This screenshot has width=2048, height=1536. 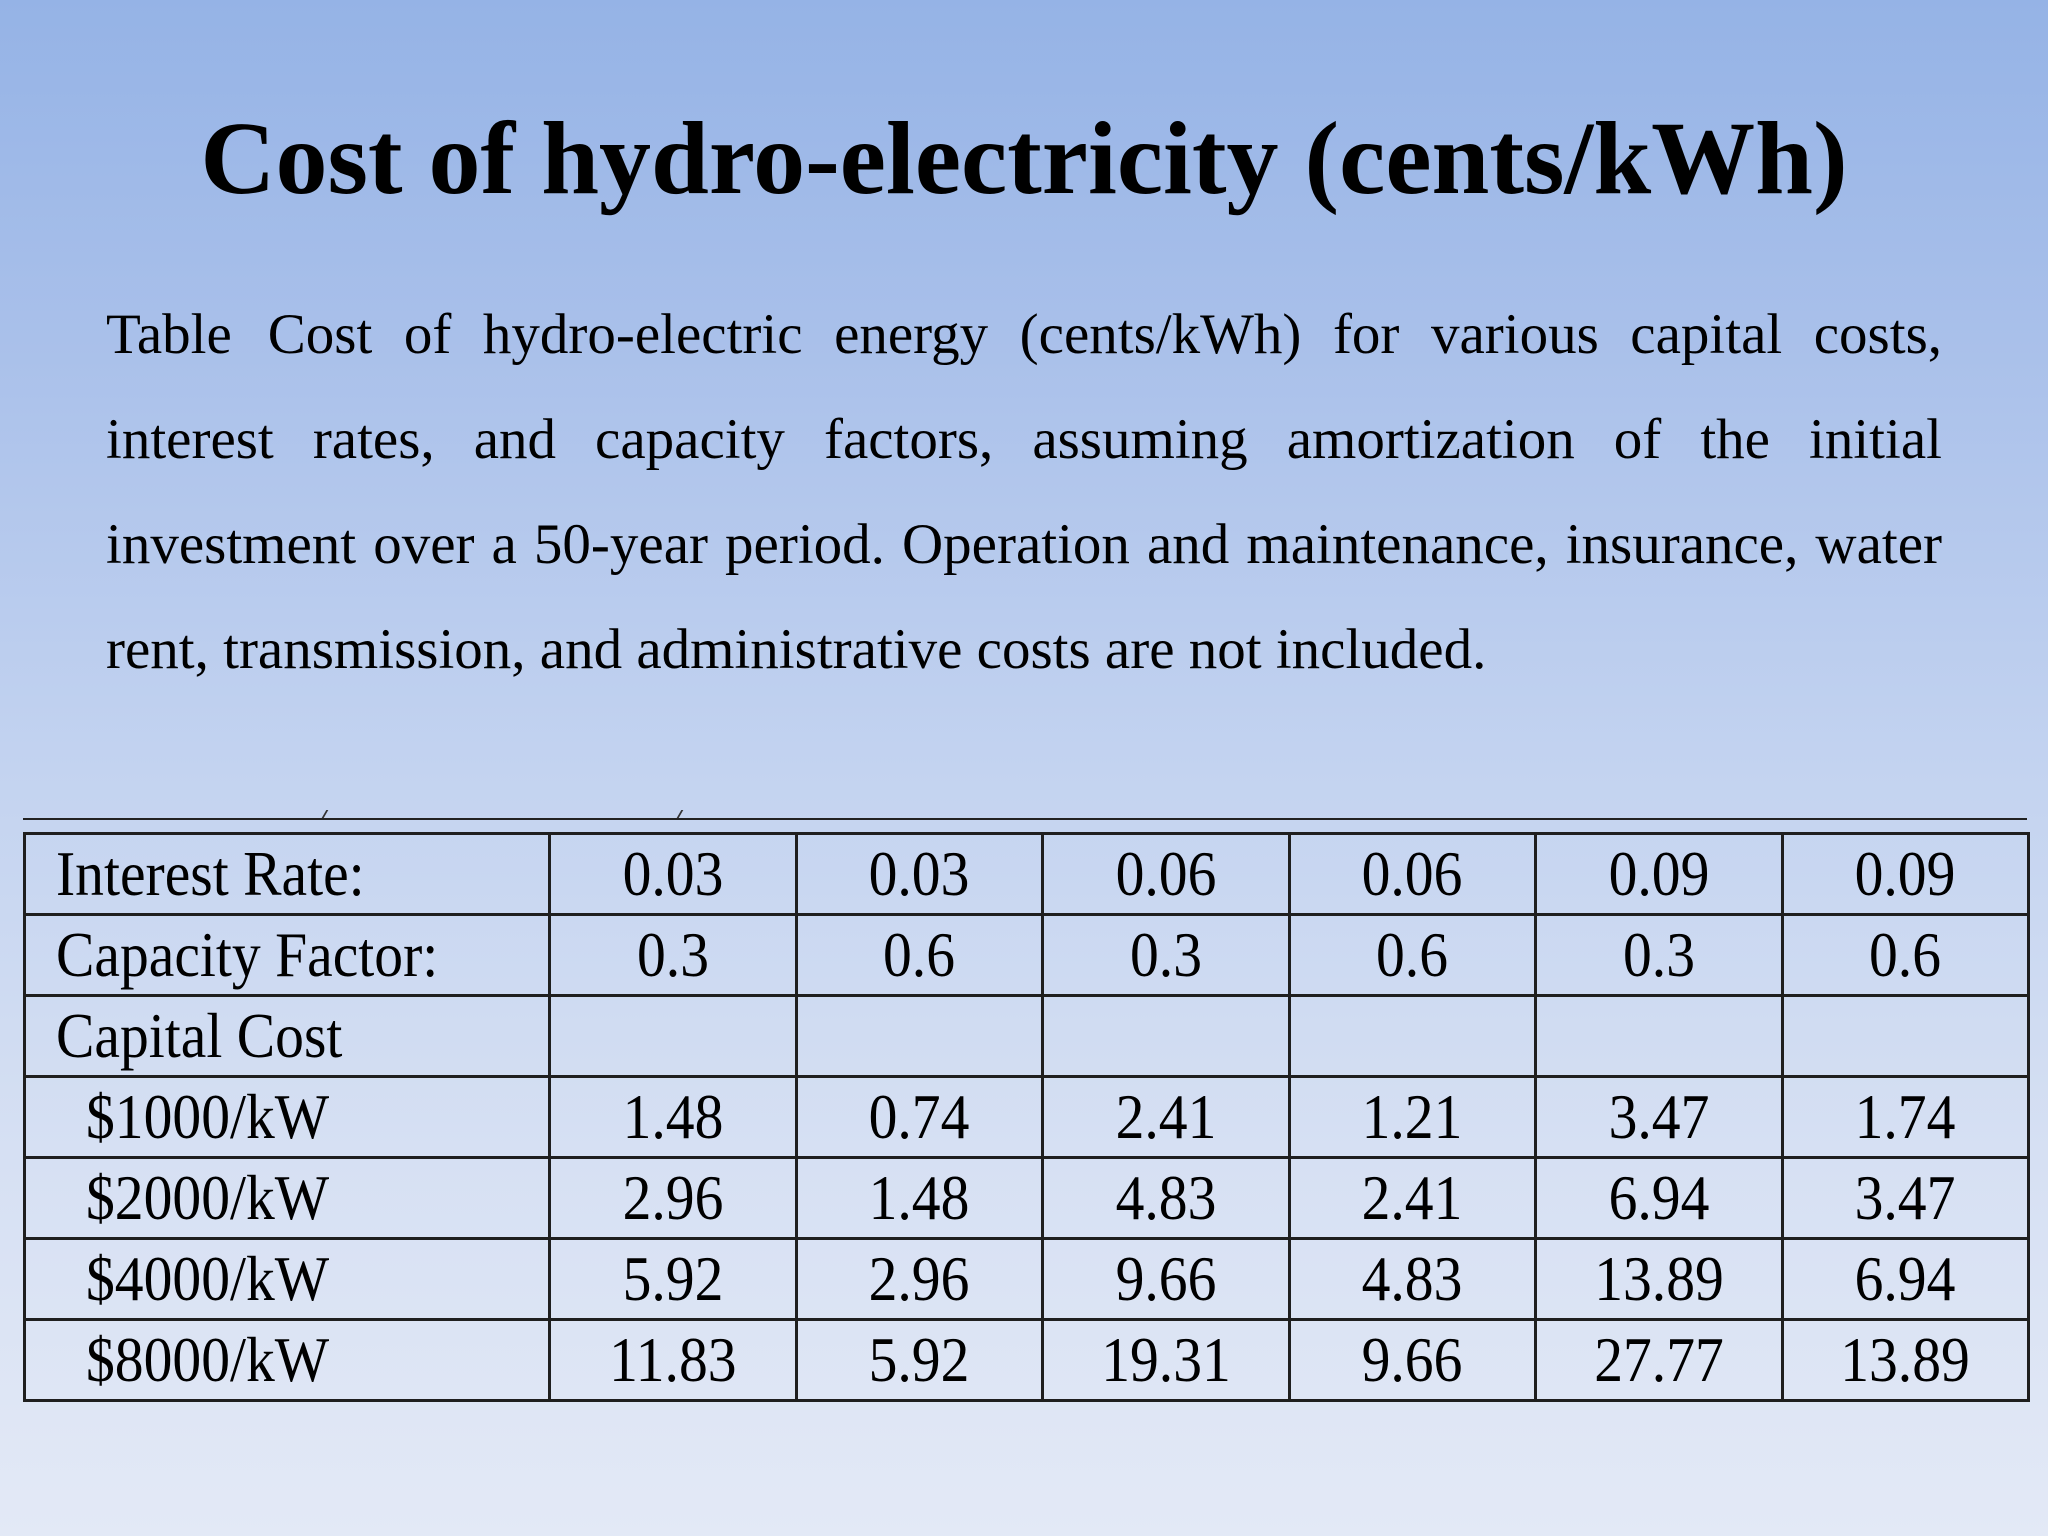 What do you see at coordinates (1659, 1360) in the screenshot?
I see `table-cell: 27.77` at bounding box center [1659, 1360].